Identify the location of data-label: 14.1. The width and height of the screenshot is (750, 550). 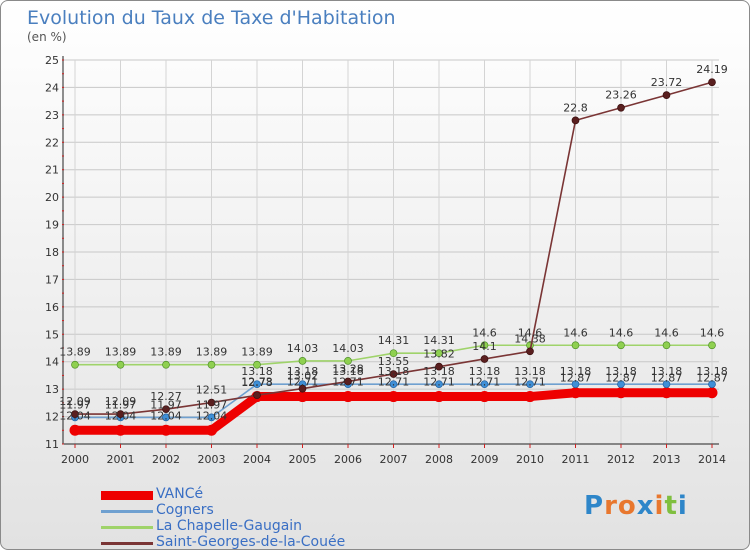
(484, 346).